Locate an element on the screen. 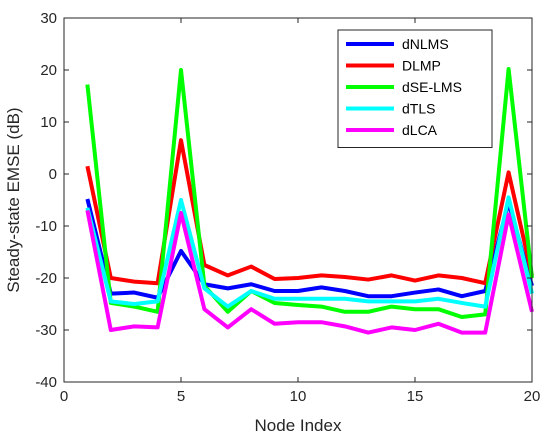  x-tick-label: 10 is located at coordinates (298, 396).